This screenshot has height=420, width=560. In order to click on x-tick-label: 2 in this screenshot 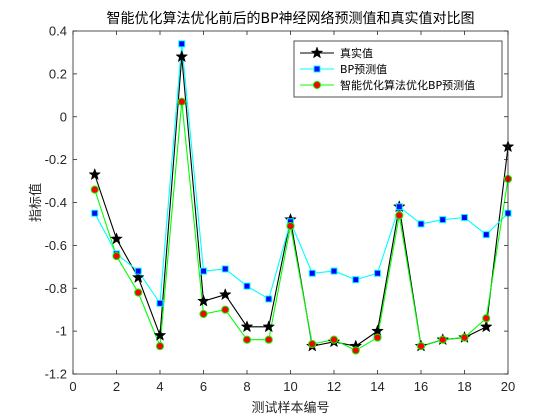, I will do `click(116, 386)`.